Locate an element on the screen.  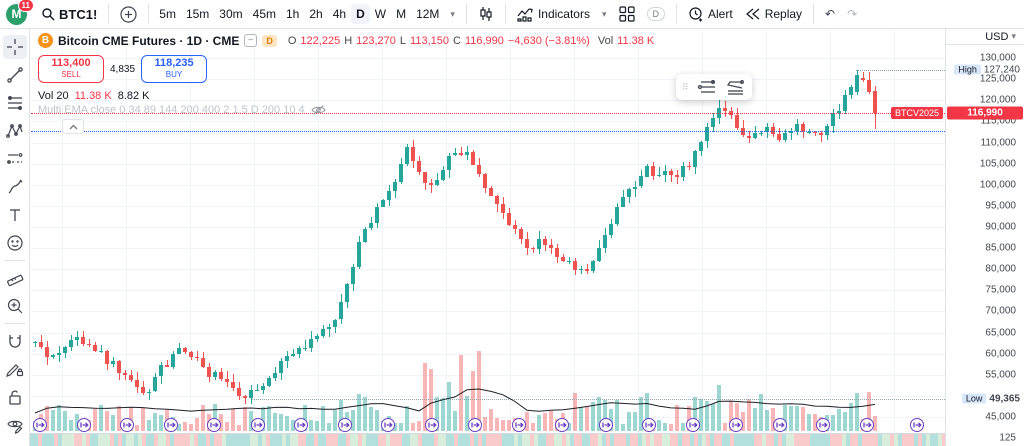
floating-drawing-toolbar: ⠿ is located at coordinates (714, 87).